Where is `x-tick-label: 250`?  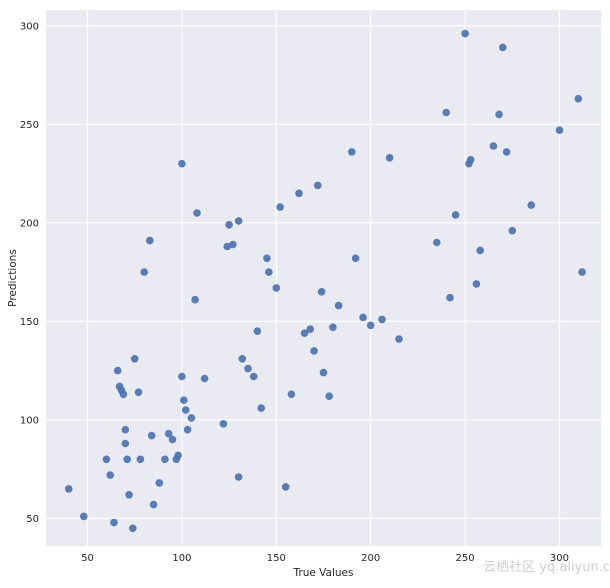 x-tick-label: 250 is located at coordinates (465, 558).